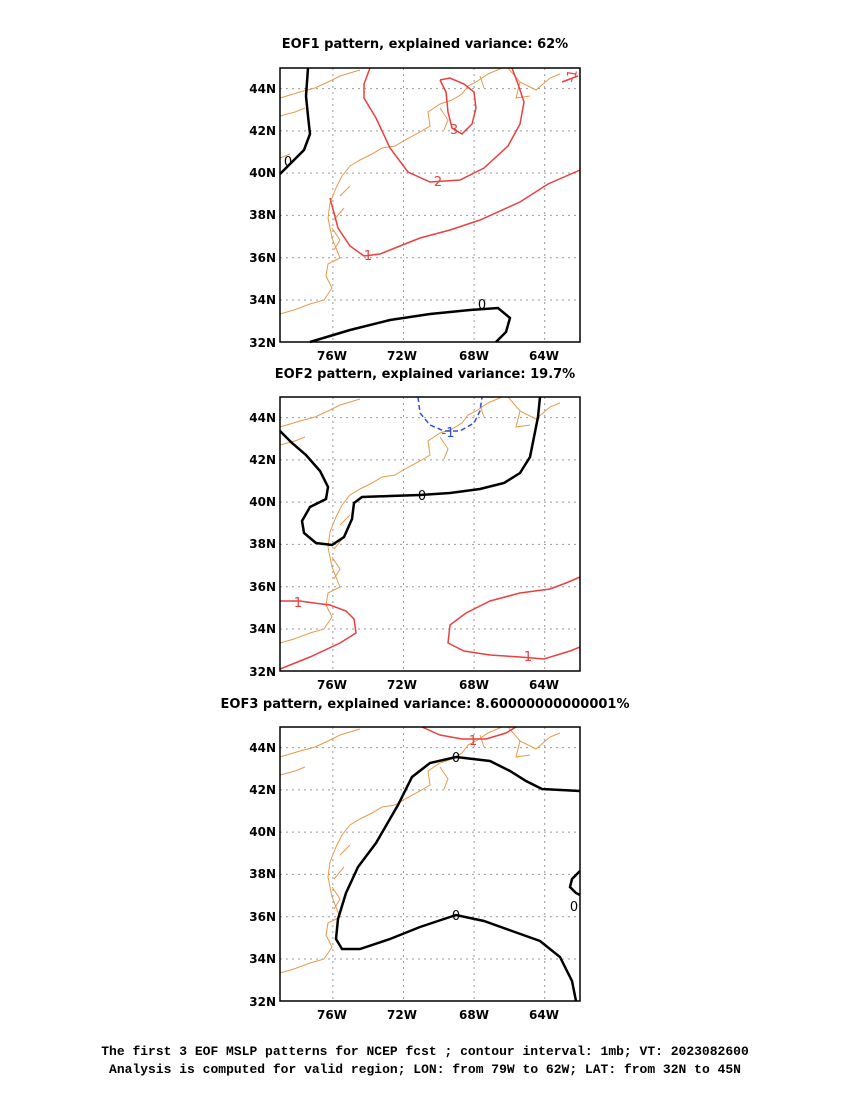 This screenshot has width=850, height=1100. I want to click on eof1-contour-label-three: 3, so click(454, 130).